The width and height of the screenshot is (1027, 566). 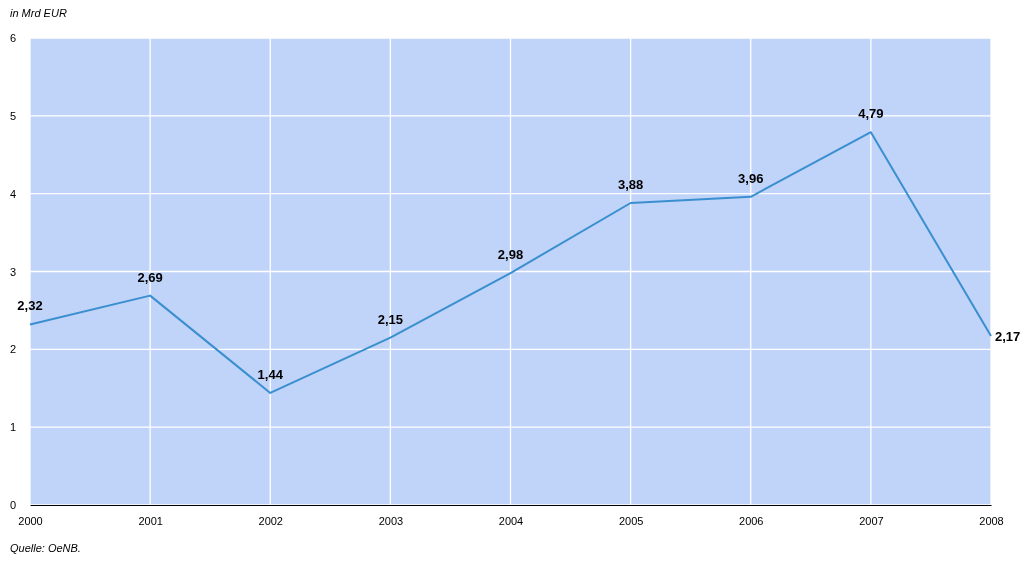 What do you see at coordinates (631, 520) in the screenshot?
I see `x-tick-label: 2005` at bounding box center [631, 520].